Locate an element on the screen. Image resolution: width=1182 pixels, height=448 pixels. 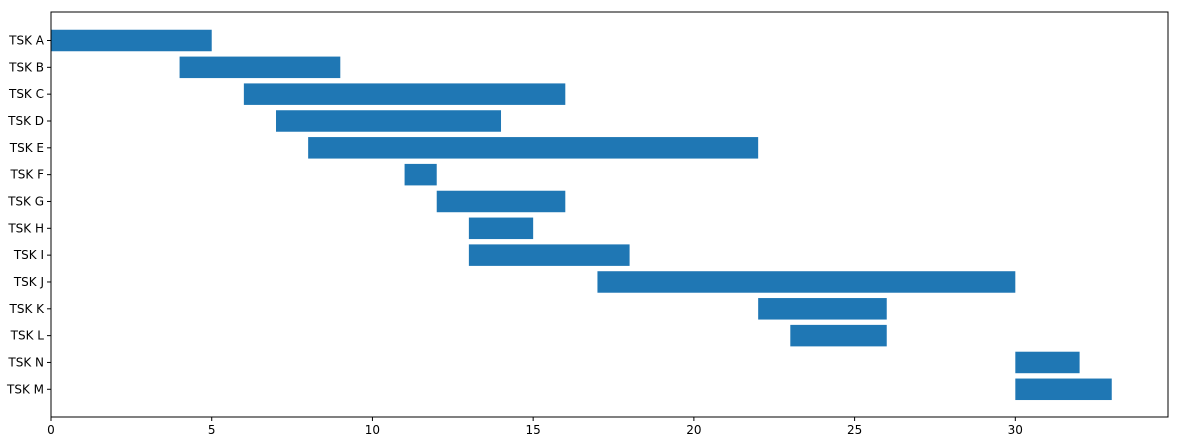
y-tick-label: TSK A is located at coordinates (26, 41).